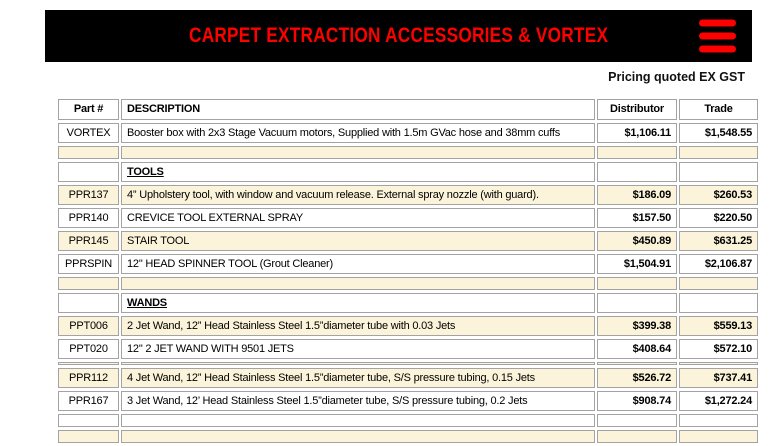 The height and width of the screenshot is (446, 772). What do you see at coordinates (637, 109) in the screenshot?
I see `column-header-distributor: Distributor` at bounding box center [637, 109].